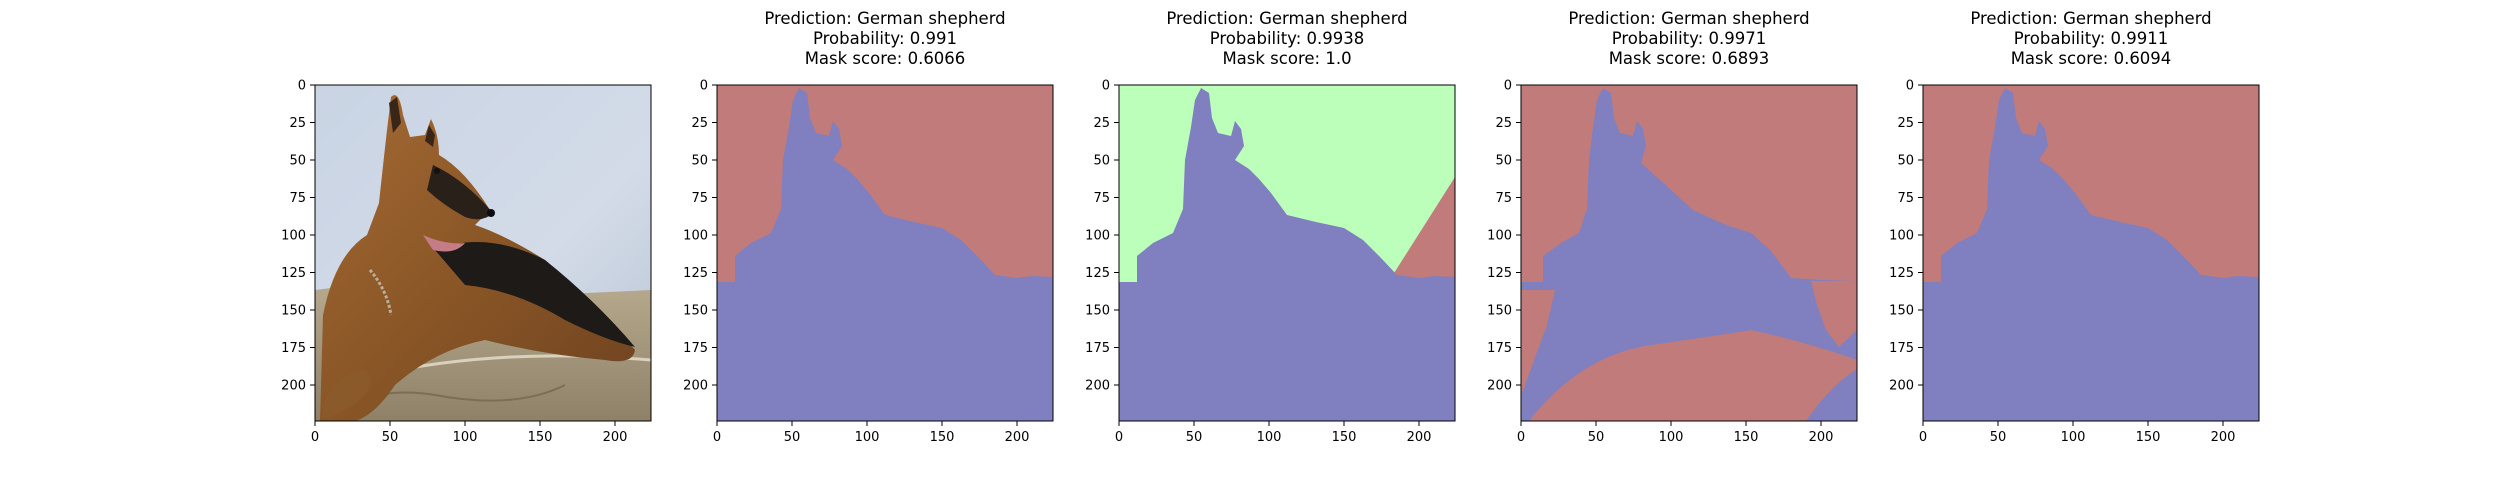 This screenshot has width=2500, height=500. I want to click on mask-bottom-region, so click(1693, 375).